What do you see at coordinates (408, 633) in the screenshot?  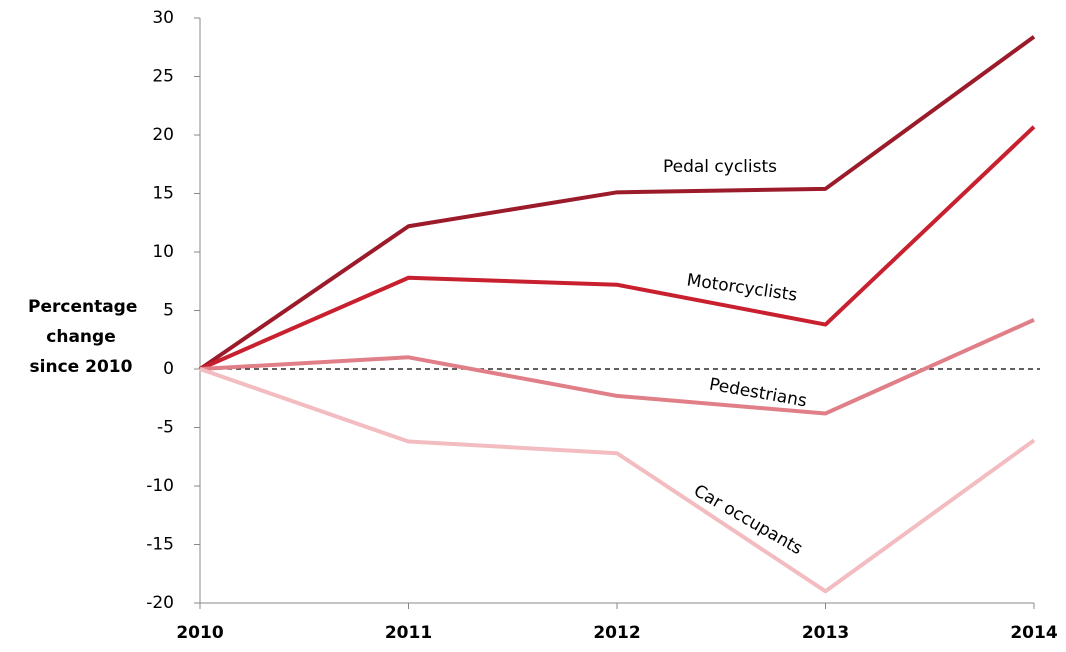 I see `x-tick-label: 2011` at bounding box center [408, 633].